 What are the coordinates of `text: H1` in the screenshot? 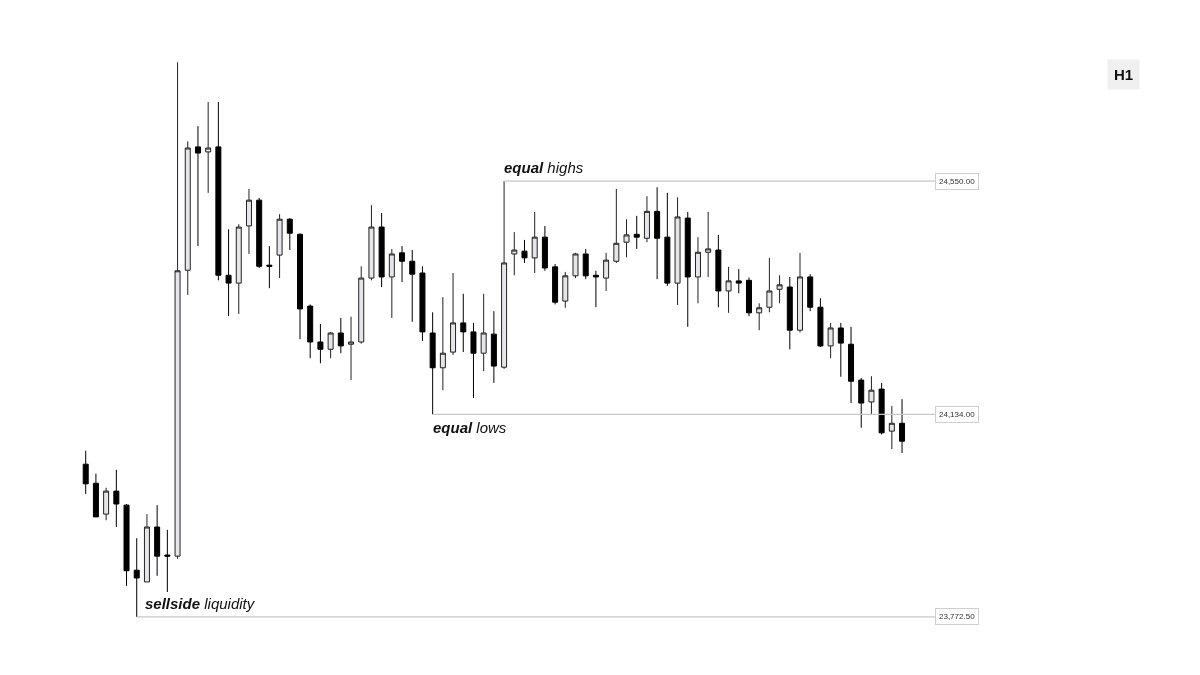 It's located at (1124, 74).